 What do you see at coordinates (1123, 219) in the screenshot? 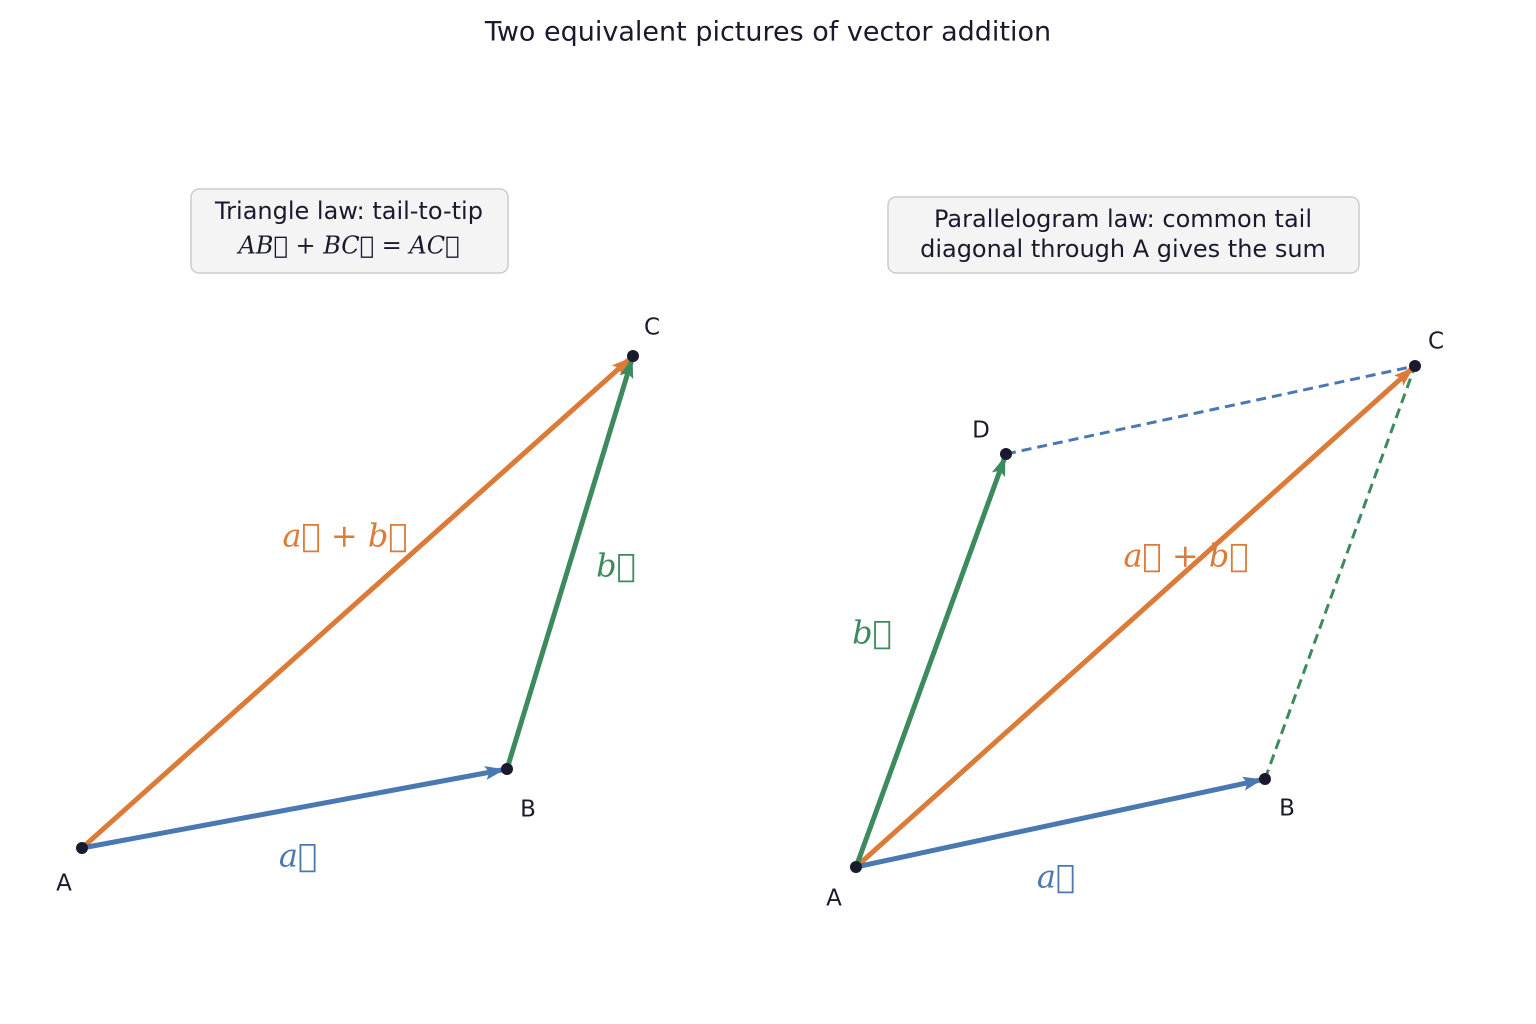
I see `box-line: Parallelogram law: common tail` at bounding box center [1123, 219].